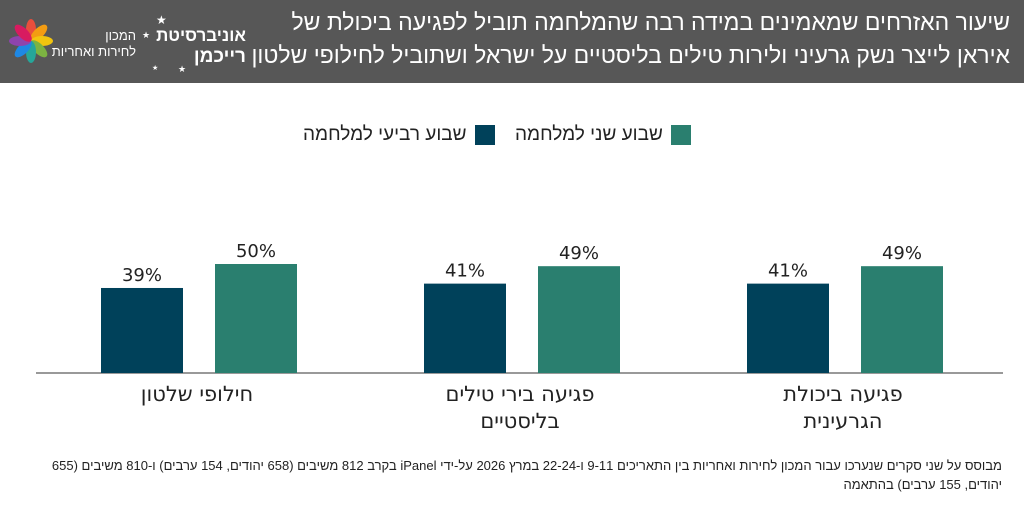  I want to click on data-label-series1-cat2: 50%, so click(256, 251).